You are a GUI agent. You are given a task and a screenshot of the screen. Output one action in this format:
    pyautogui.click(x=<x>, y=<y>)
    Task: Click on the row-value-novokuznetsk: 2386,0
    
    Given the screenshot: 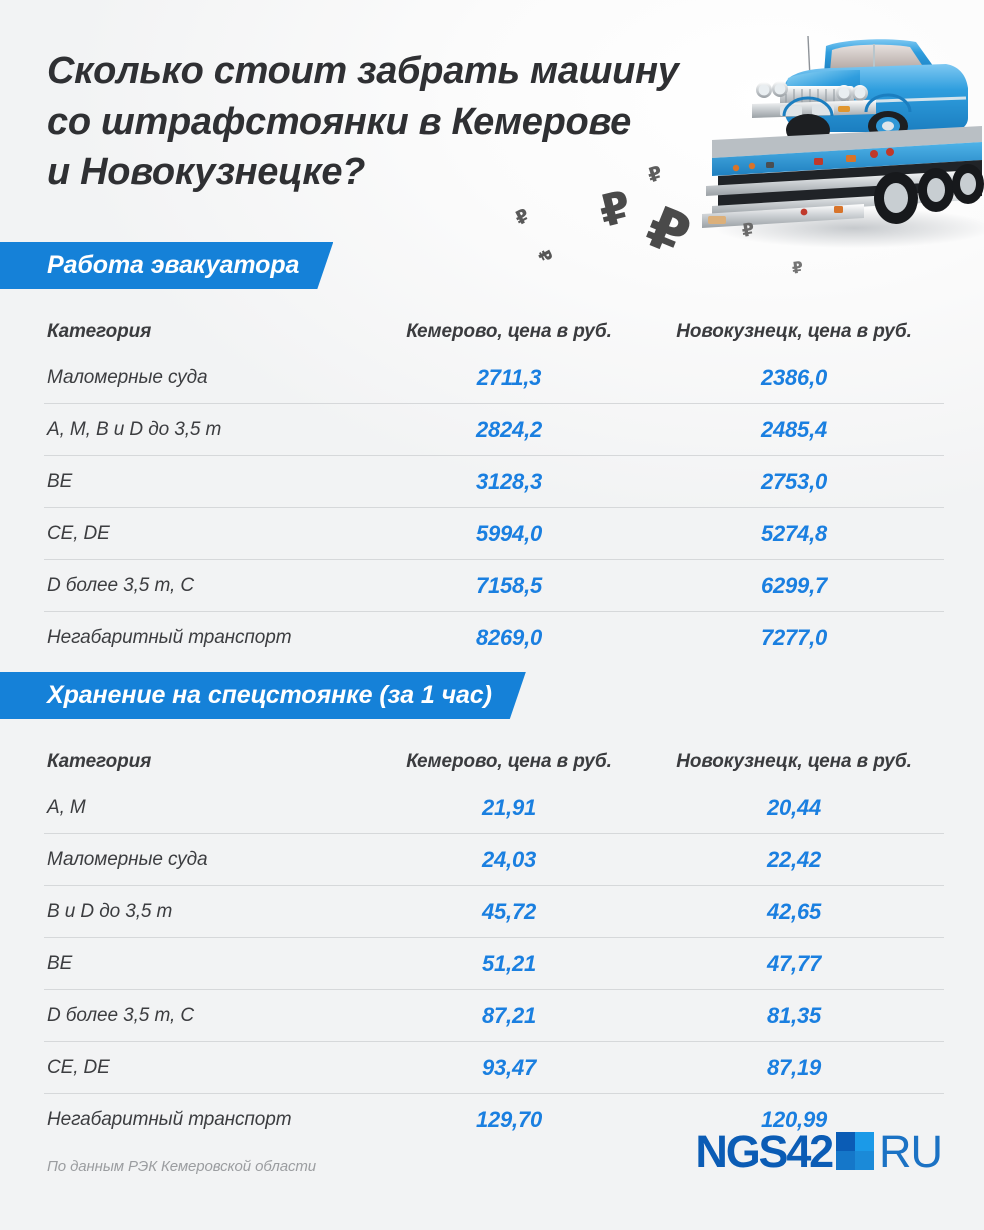 What is the action you would take?
    pyautogui.click(x=794, y=377)
    